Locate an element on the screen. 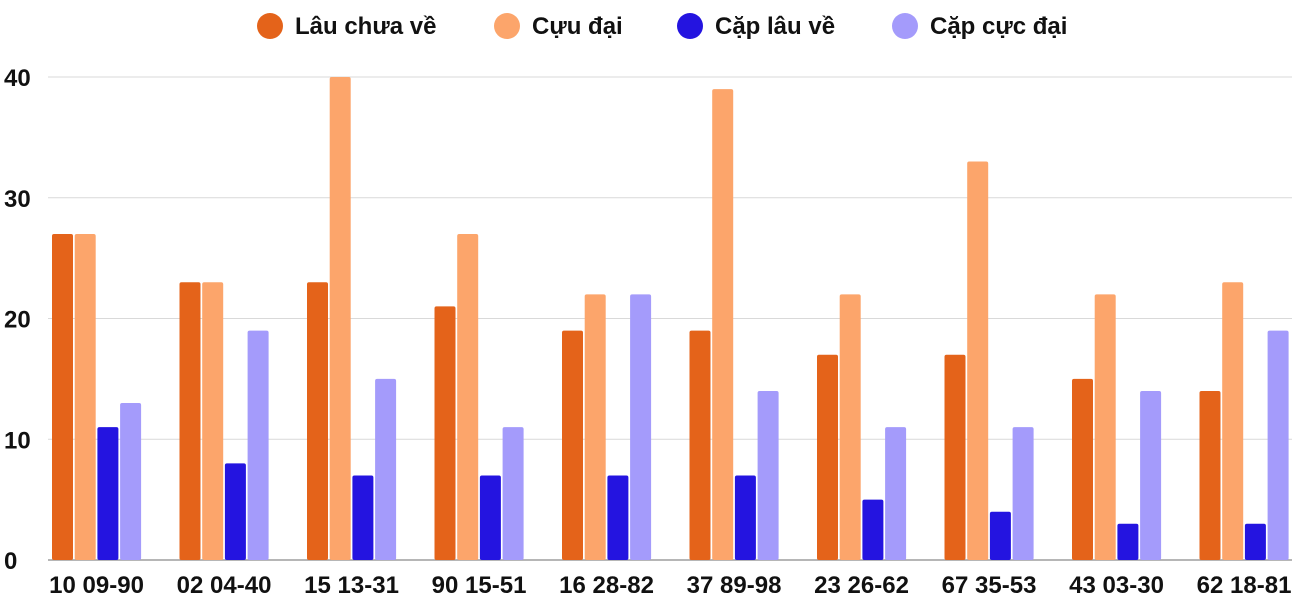 The width and height of the screenshot is (1300, 600). x-tick-label-8: 67 35-53 is located at coordinates (989, 585).